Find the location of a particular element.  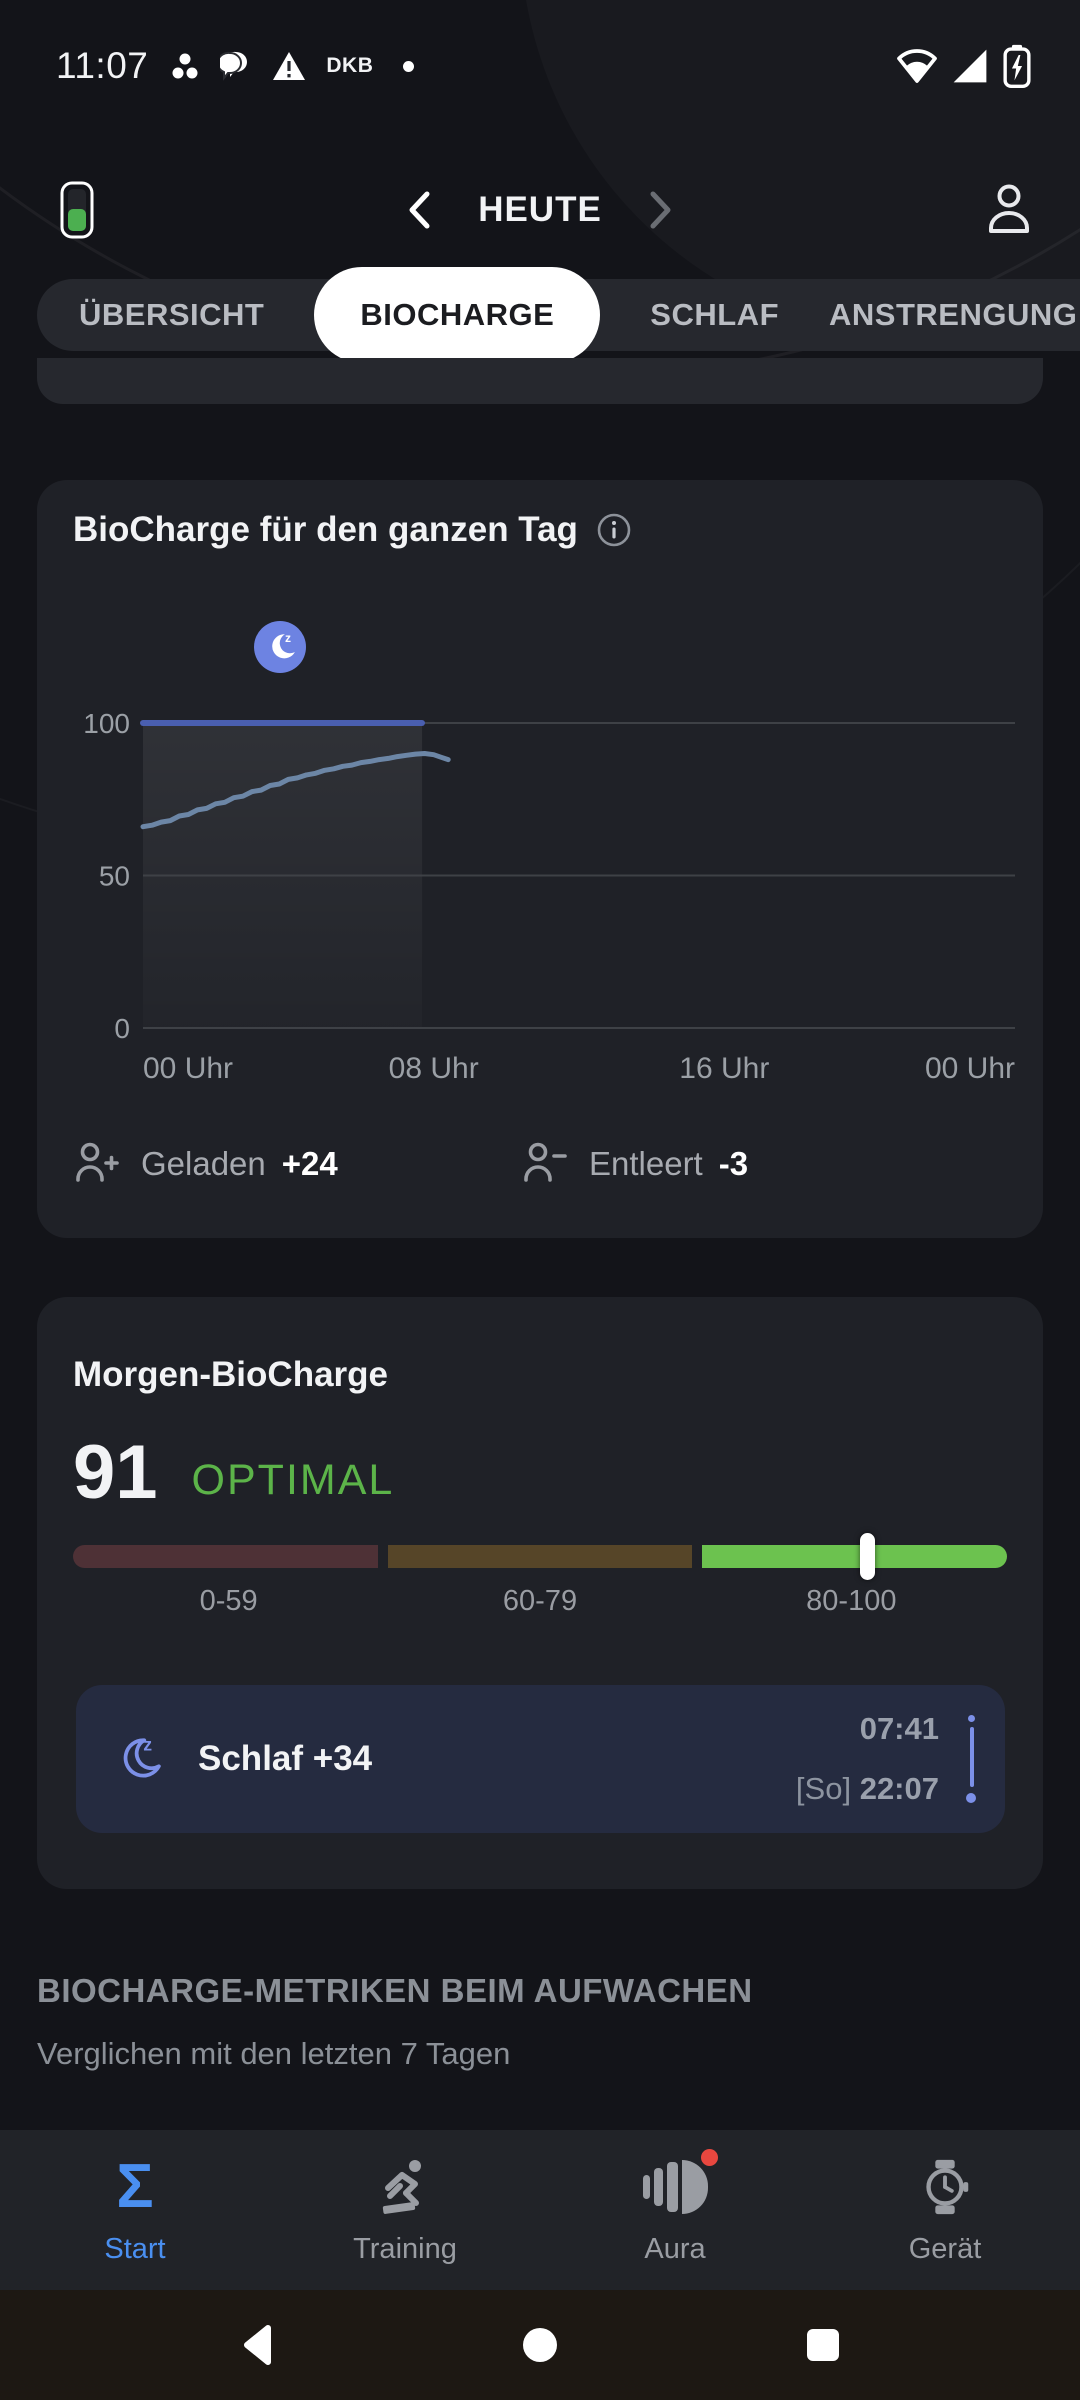

range-label-mid: 60-79 is located at coordinates (540, 1601).